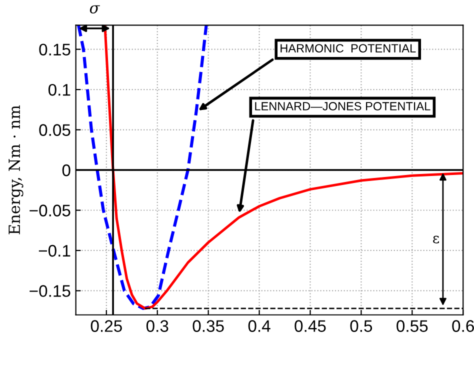 This screenshot has height=370, width=474. I want to click on x-tick-label: 0.6, so click(463, 326).